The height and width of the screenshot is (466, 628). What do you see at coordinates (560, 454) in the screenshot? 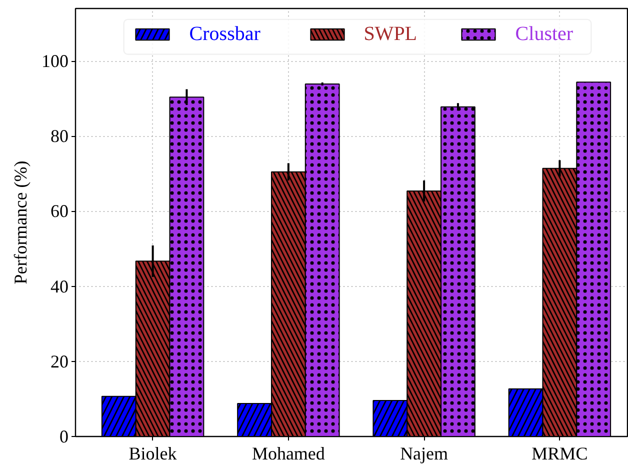
I see `x-tick-label: MRMC` at bounding box center [560, 454].